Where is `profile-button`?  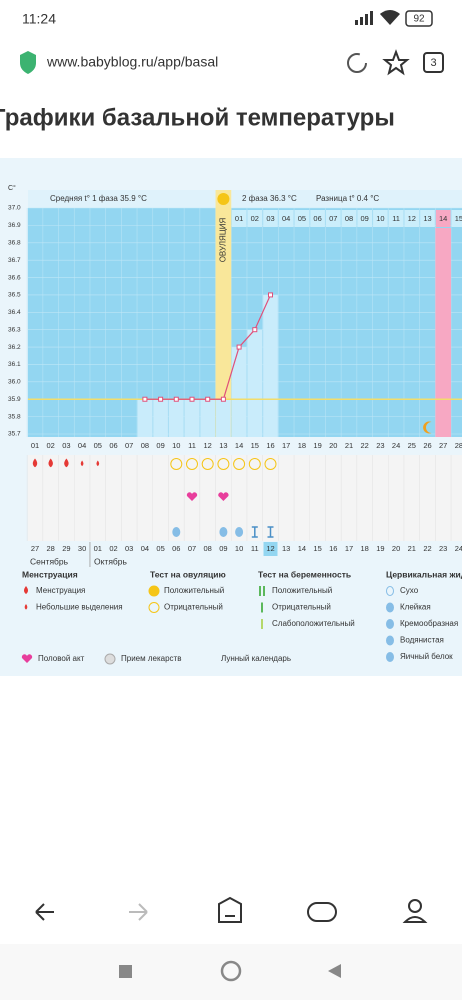 profile-button is located at coordinates (415, 906).